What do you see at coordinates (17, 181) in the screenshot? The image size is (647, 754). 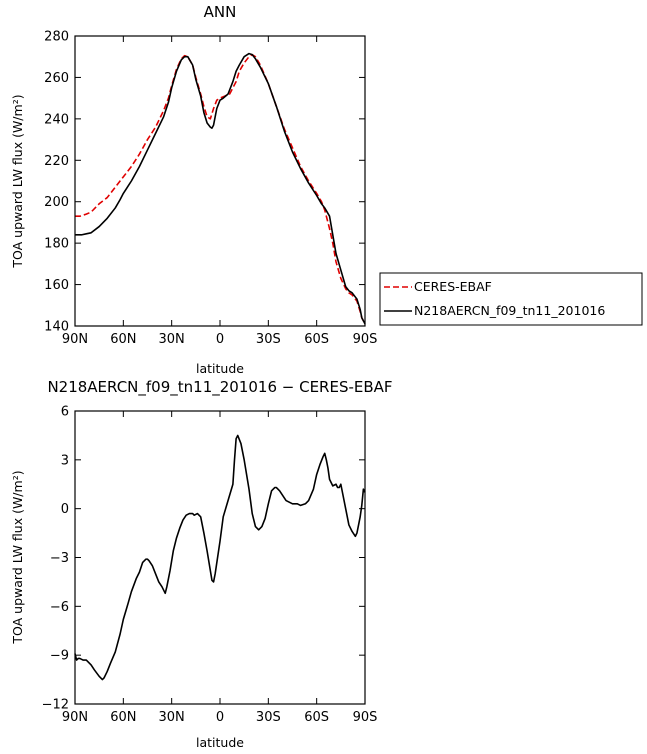 I see `top-y-axis-label: TOA upward LW flux (W/m²)` at bounding box center [17, 181].